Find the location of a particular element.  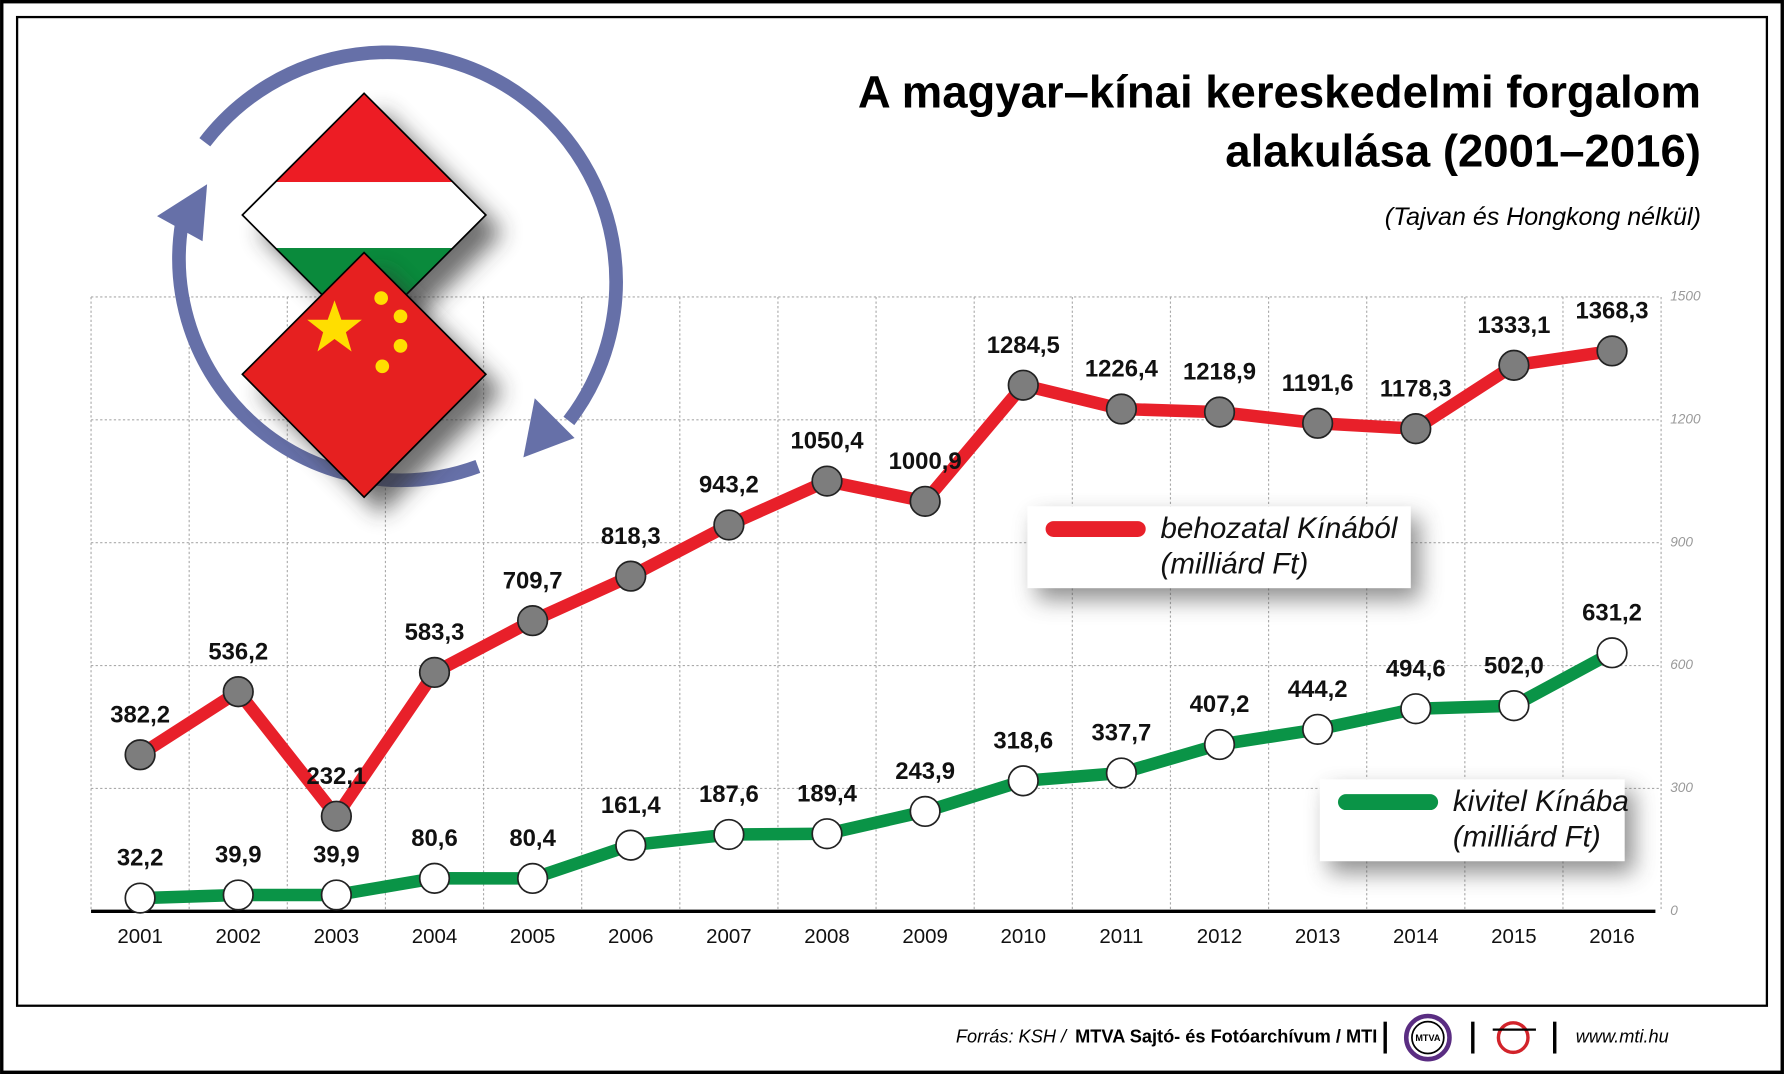

logo-text: MTVA is located at coordinates (1428, 1038).